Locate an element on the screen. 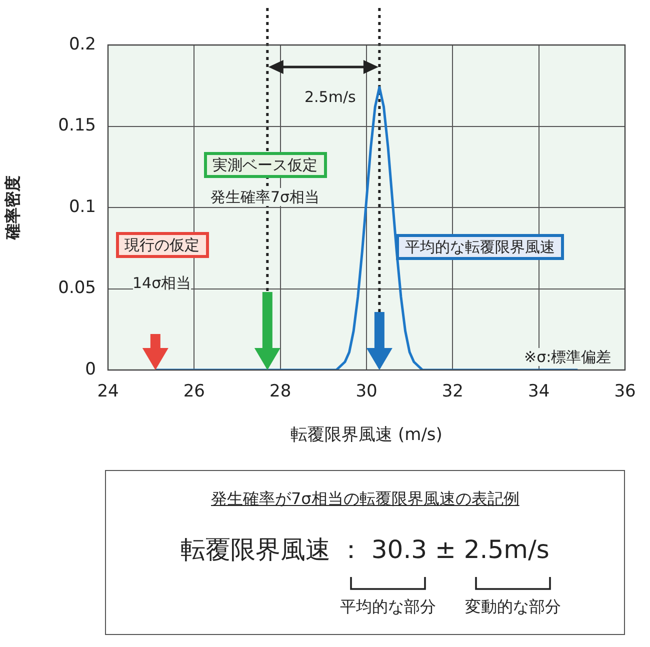 The width and height of the screenshot is (650, 647). y-tick-label: 0.15 is located at coordinates (77, 126).